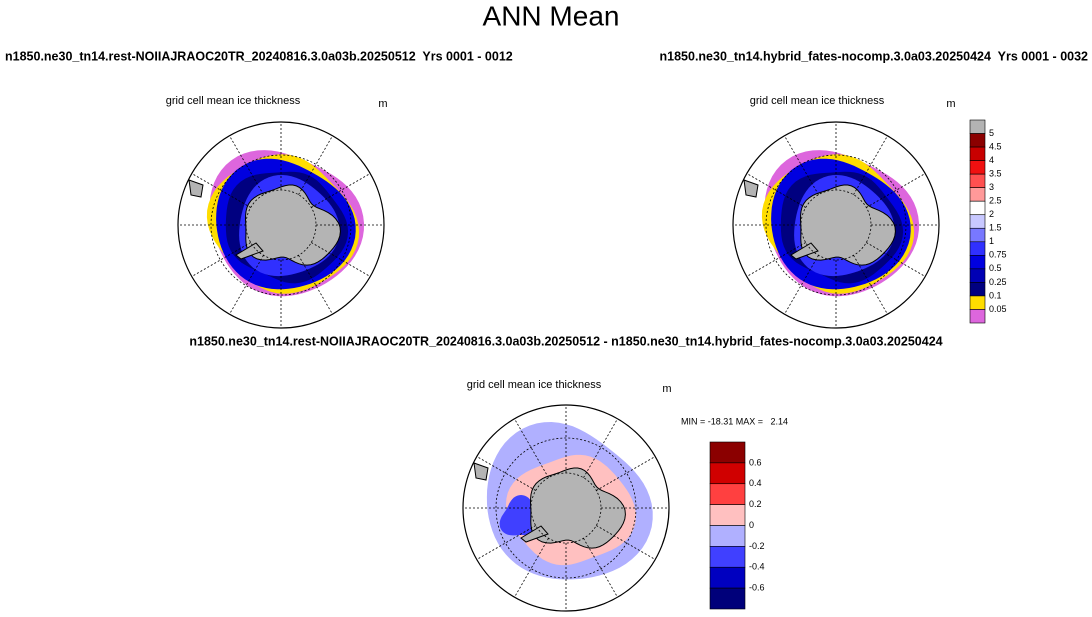 This screenshot has width=1092, height=617. I want to click on colorbar-label: 0.1, so click(995, 295).